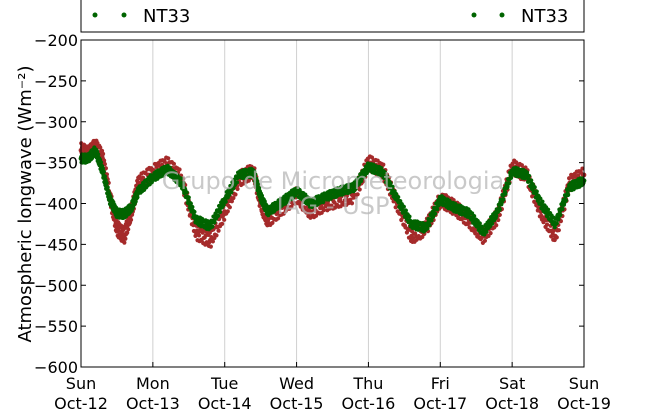 The width and height of the screenshot is (650, 409). I want to click on x-tick-date-7: Oct-19, so click(584, 401).